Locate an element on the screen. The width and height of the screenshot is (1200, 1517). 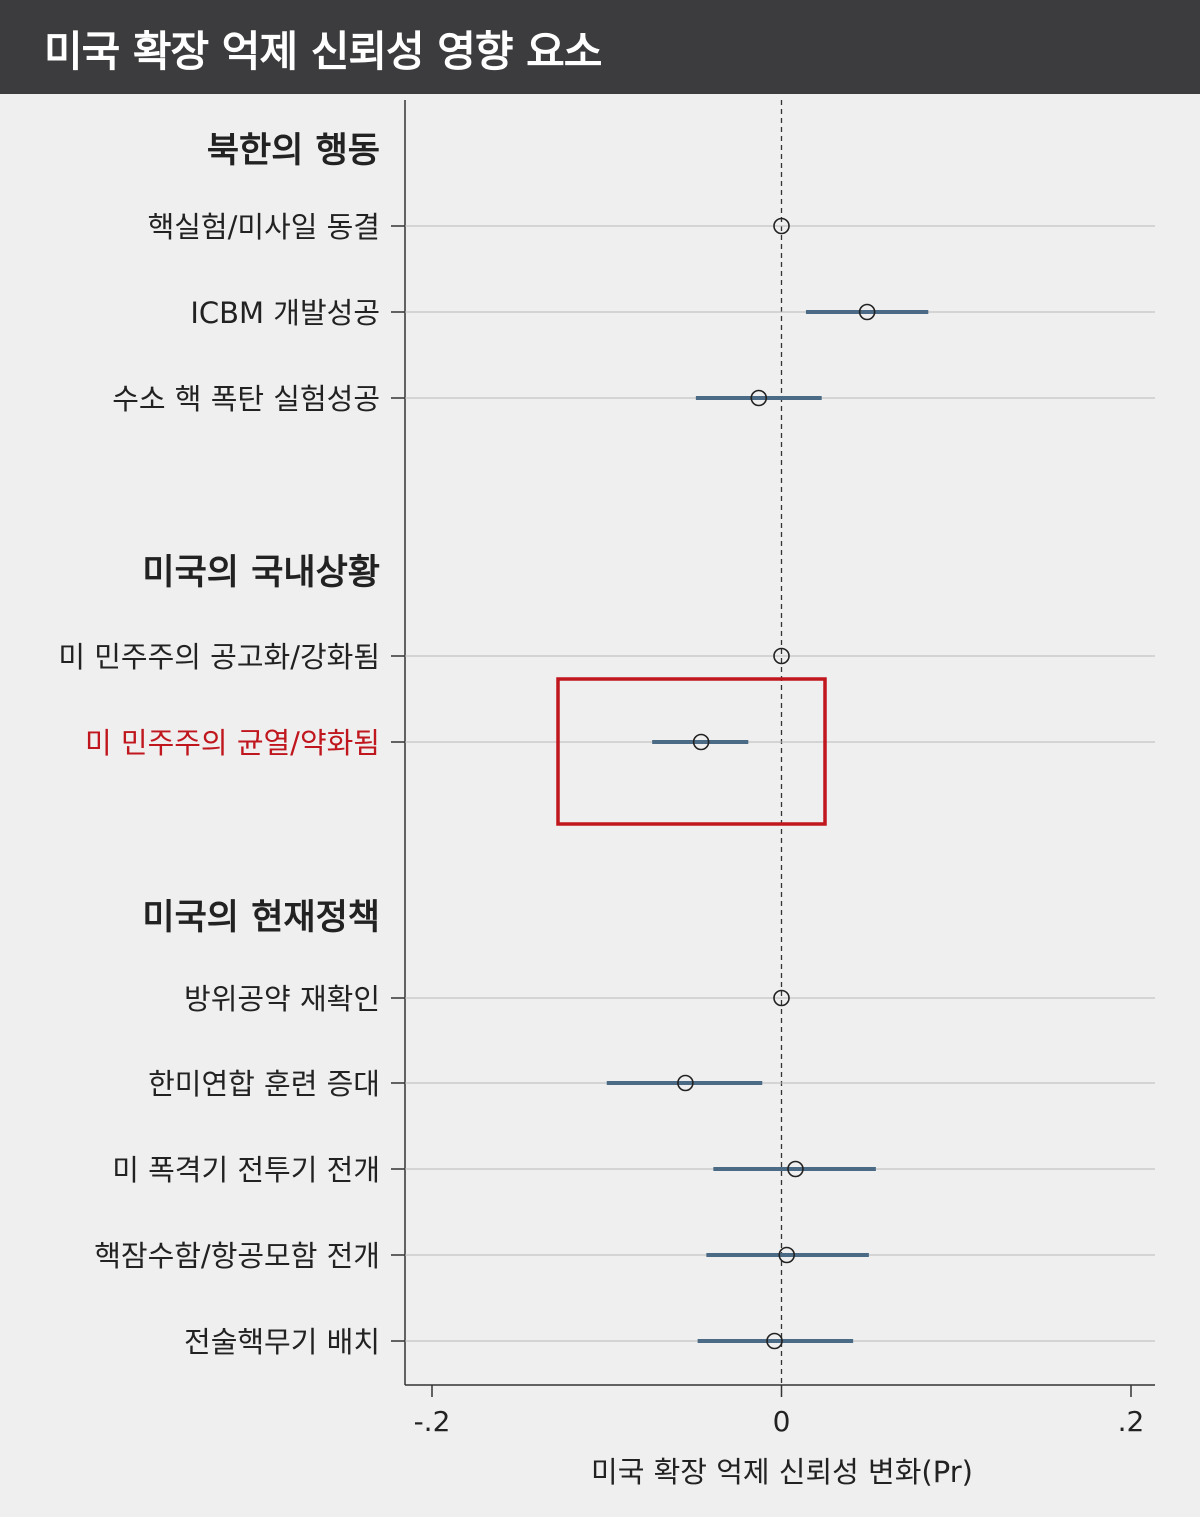
row-label: 전술핵무기 배치 is located at coordinates (282, 1342).